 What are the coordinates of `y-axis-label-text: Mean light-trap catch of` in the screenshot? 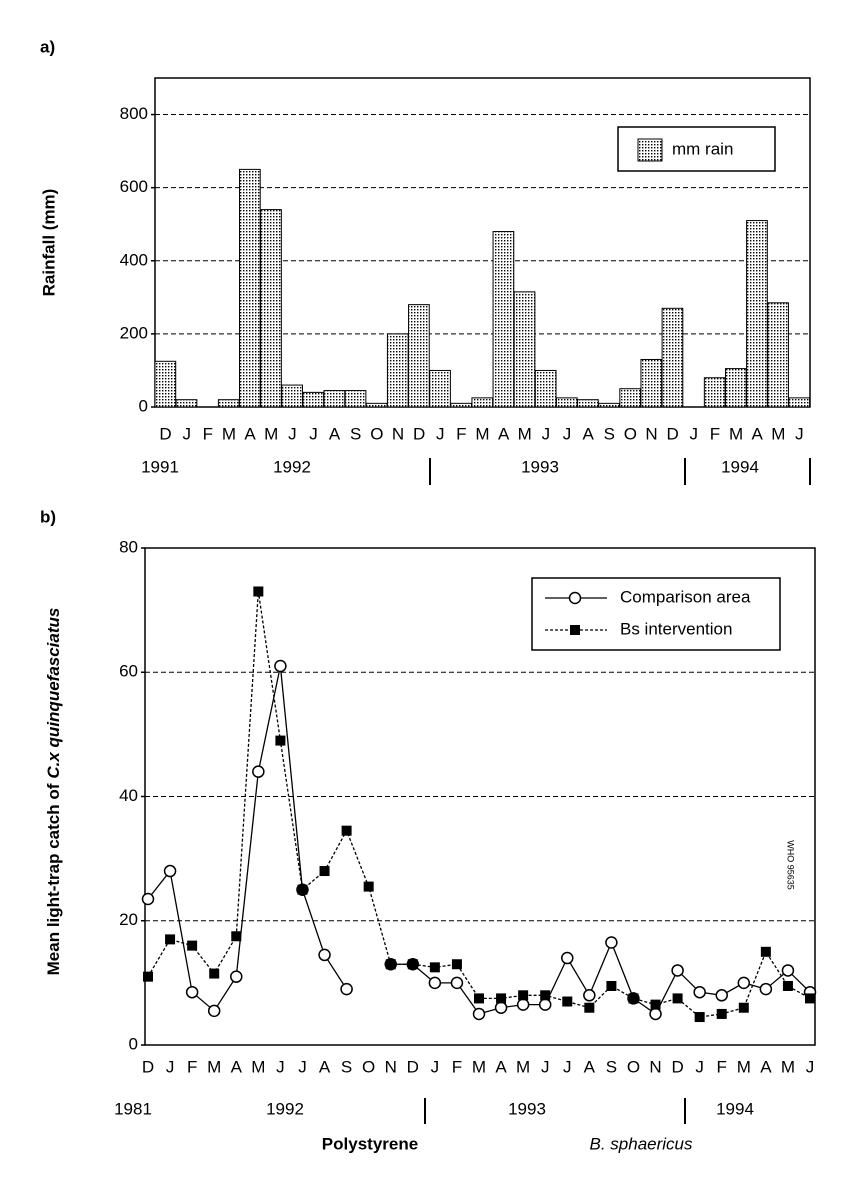 It's located at (53, 879).